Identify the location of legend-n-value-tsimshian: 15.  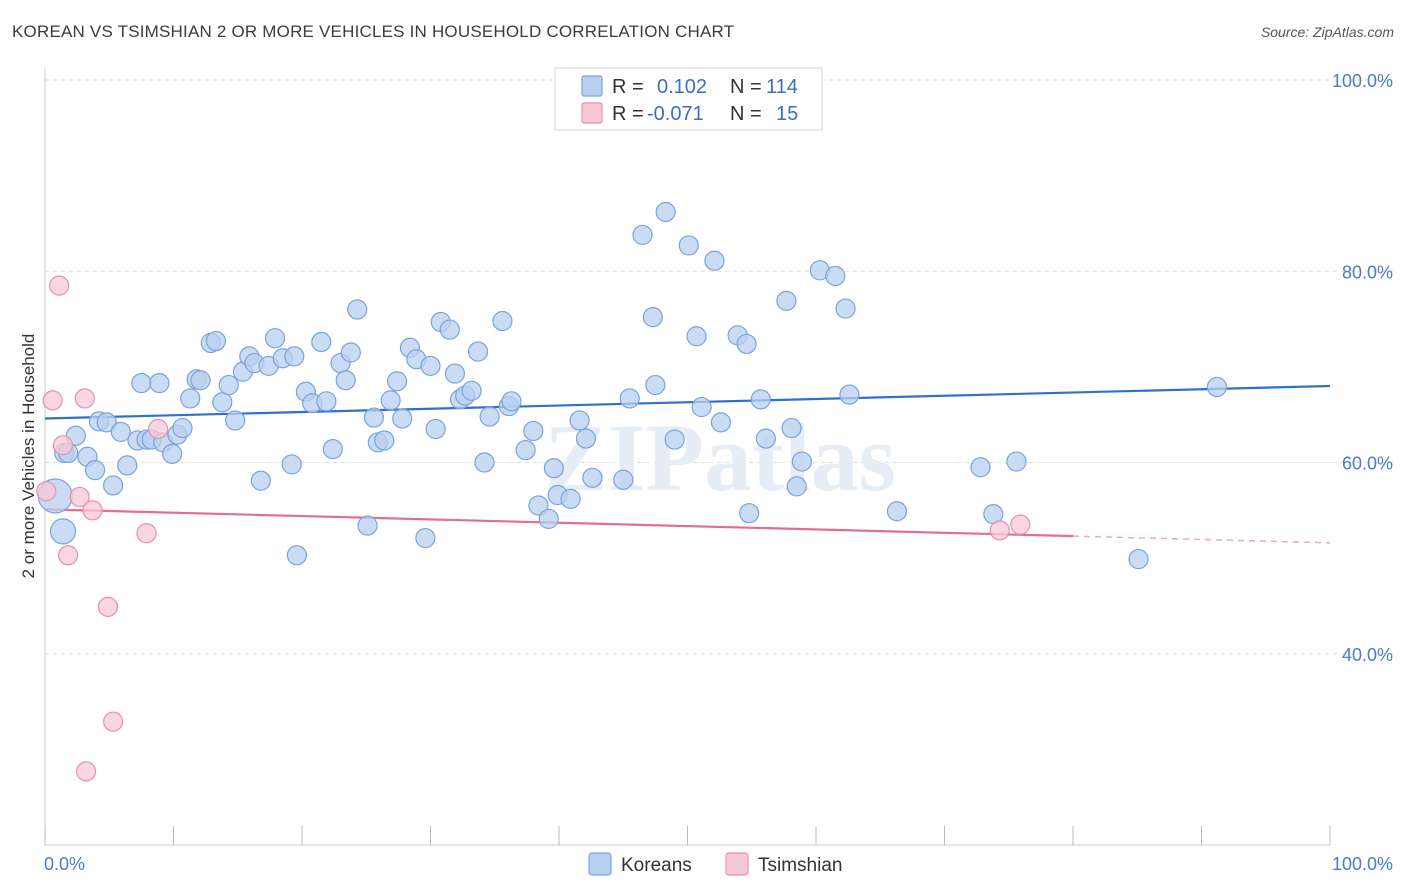
(787, 114).